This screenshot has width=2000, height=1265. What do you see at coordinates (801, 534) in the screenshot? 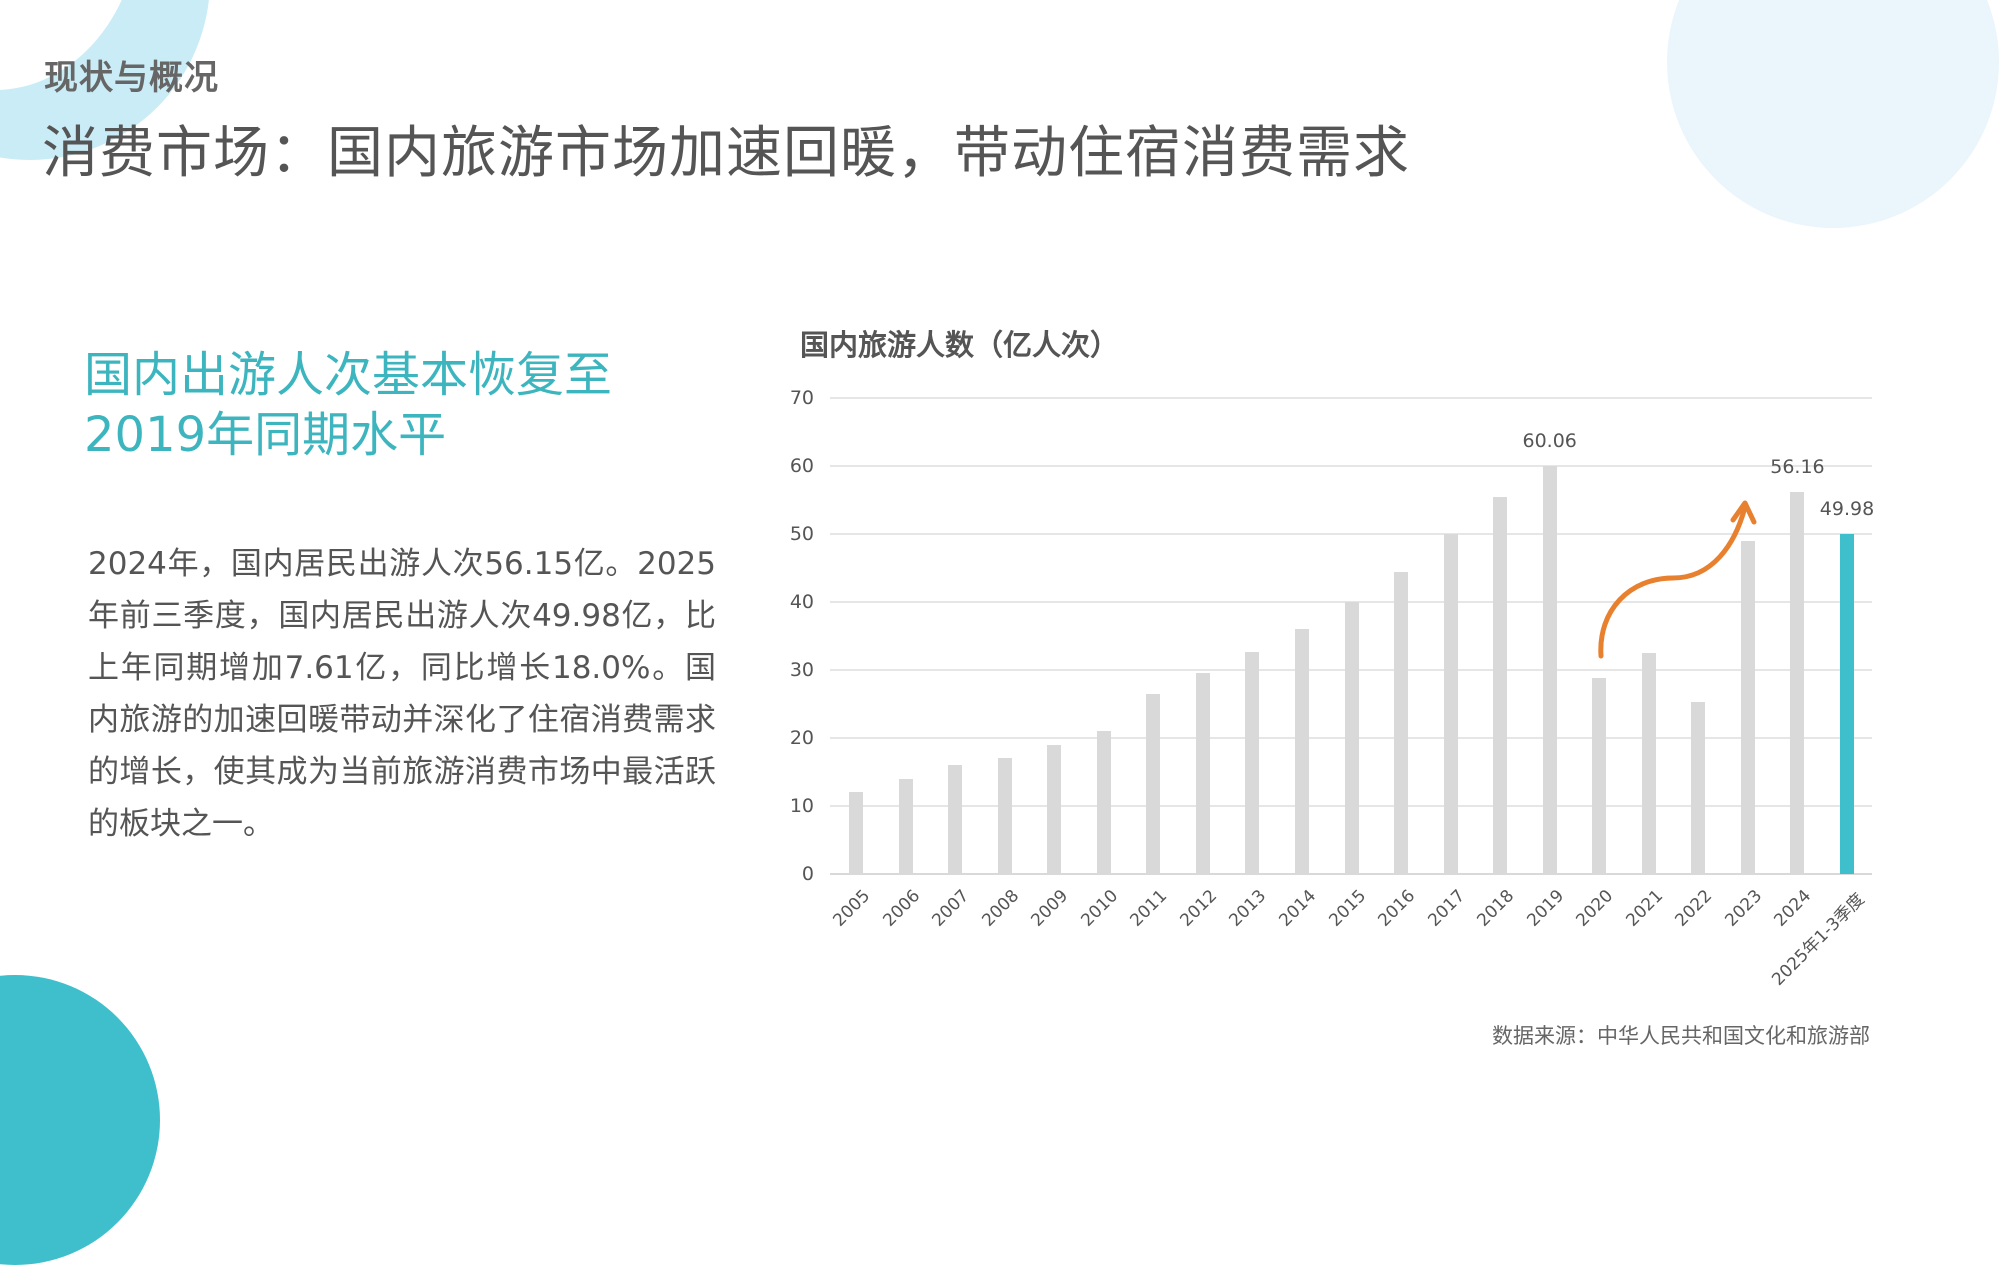
I see `y-axis-tick-label: 50` at bounding box center [801, 534].